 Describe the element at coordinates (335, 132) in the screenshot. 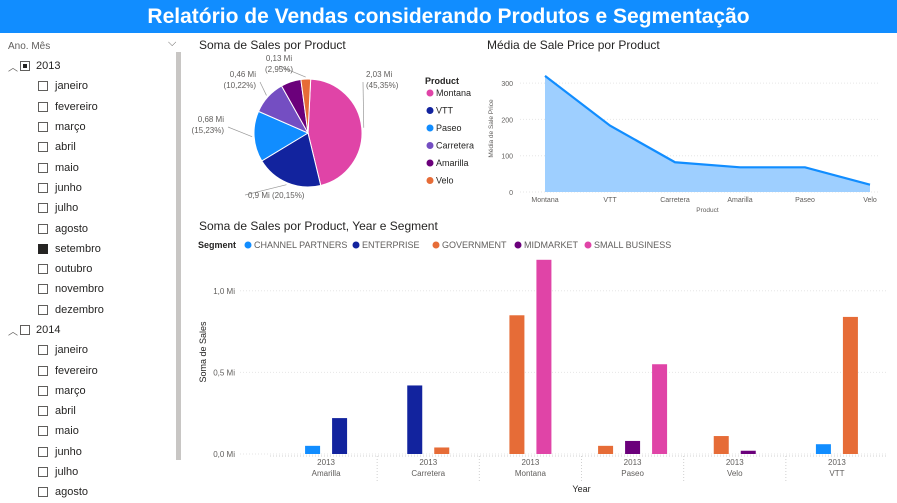

I see `pie-slice-montana` at that location.